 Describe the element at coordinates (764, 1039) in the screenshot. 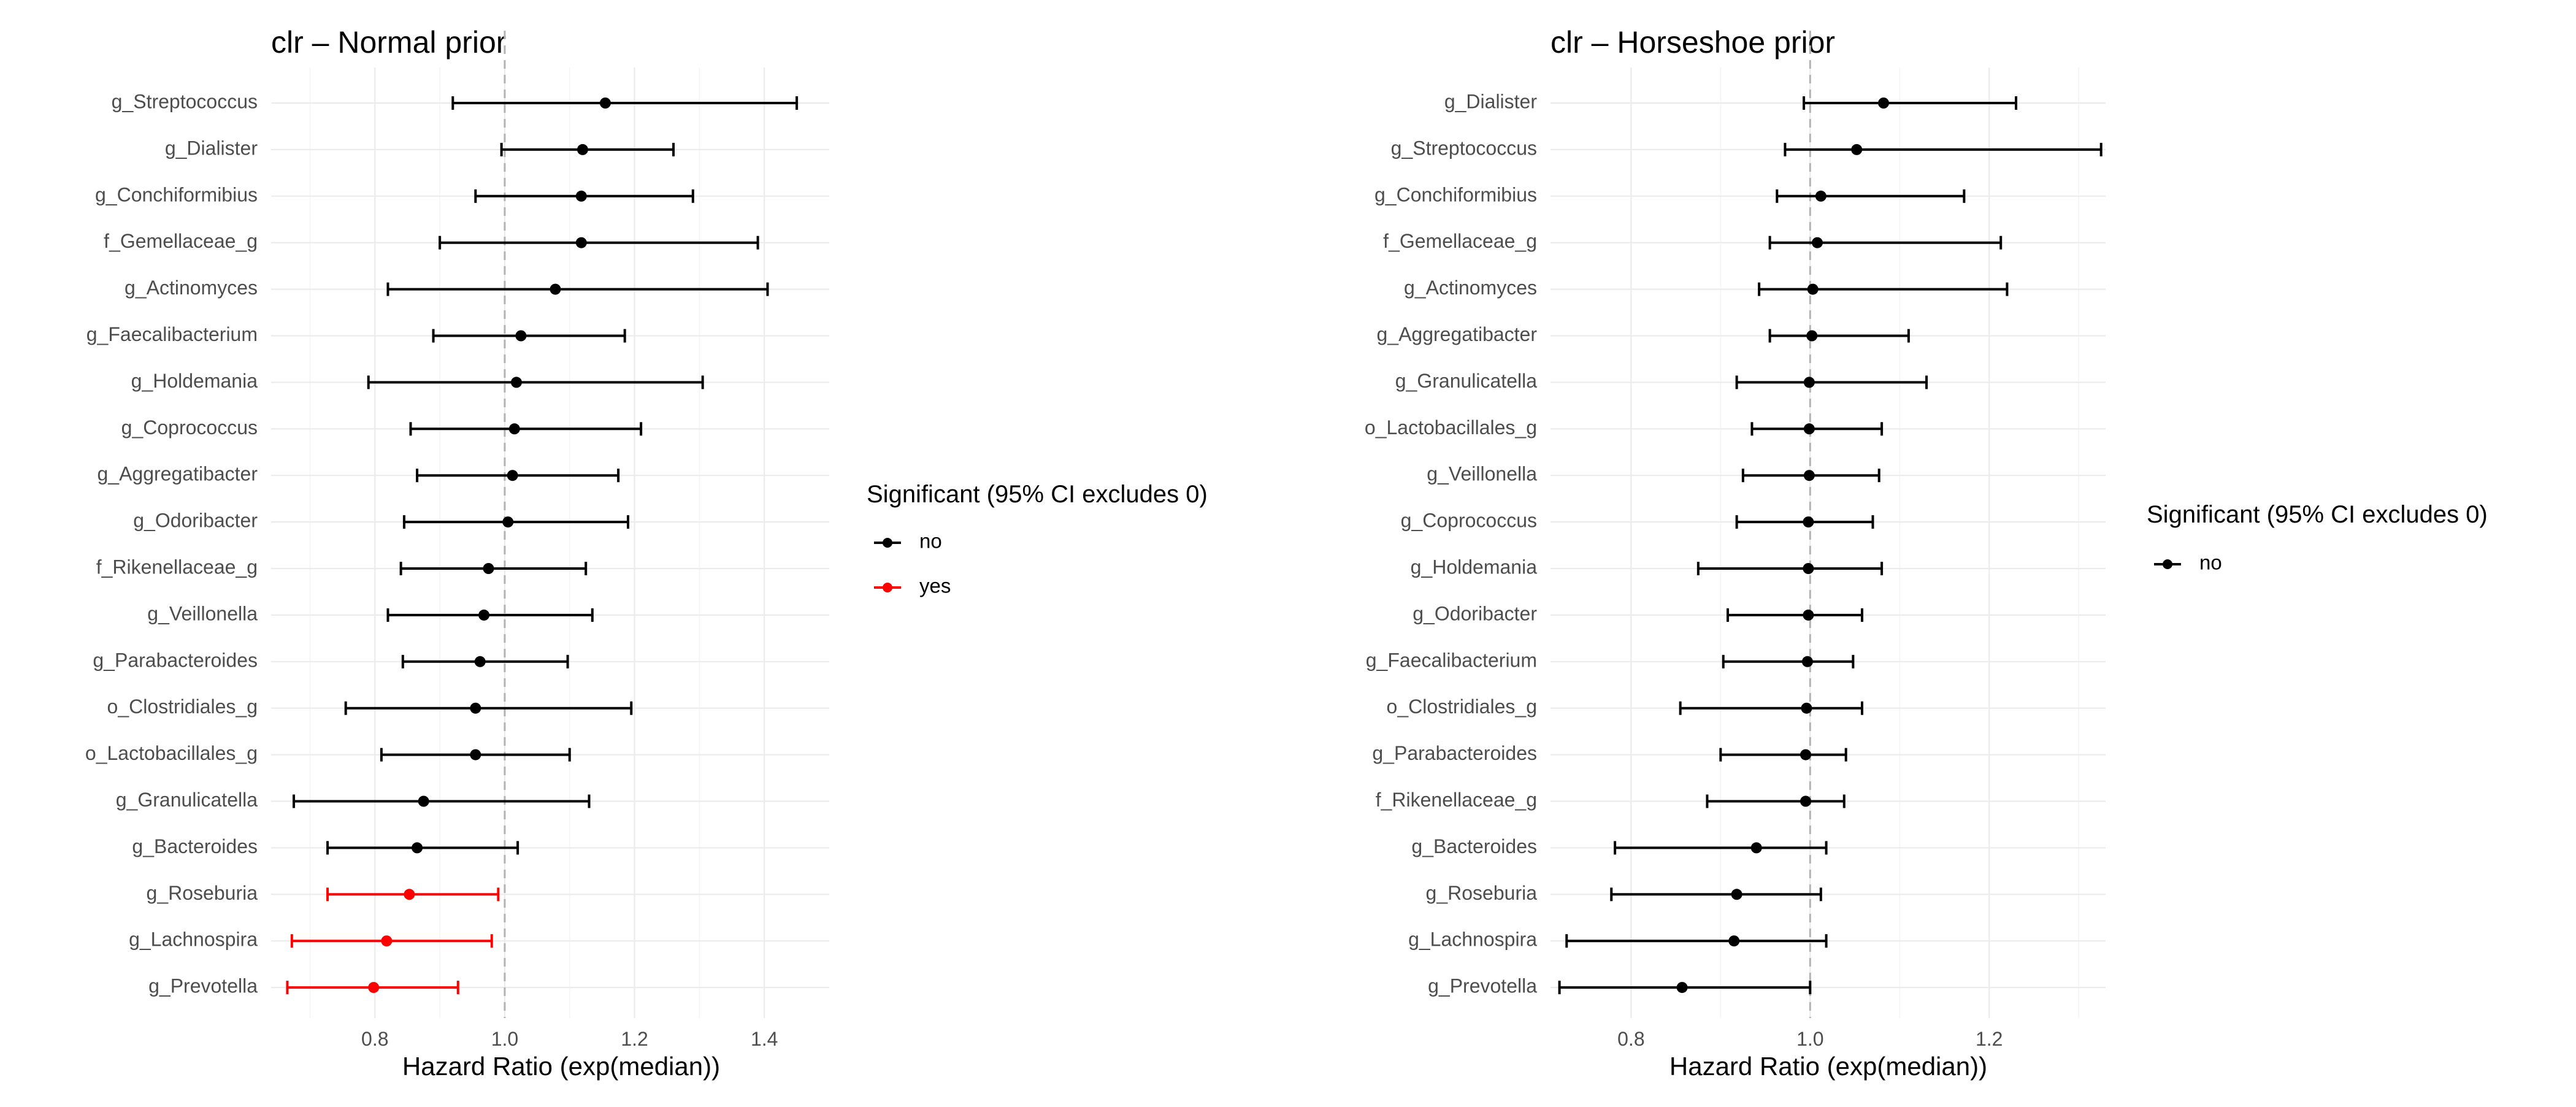

I see `x-tick-label: 1.4` at that location.